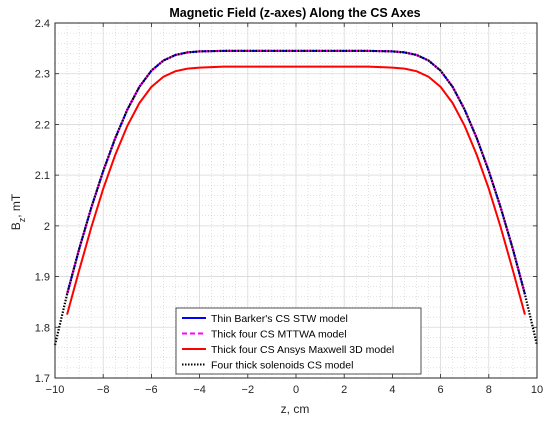 Image resolution: width=550 pixels, height=425 pixels. What do you see at coordinates (103, 390) in the screenshot?
I see `x-tick-label: −8` at bounding box center [103, 390].